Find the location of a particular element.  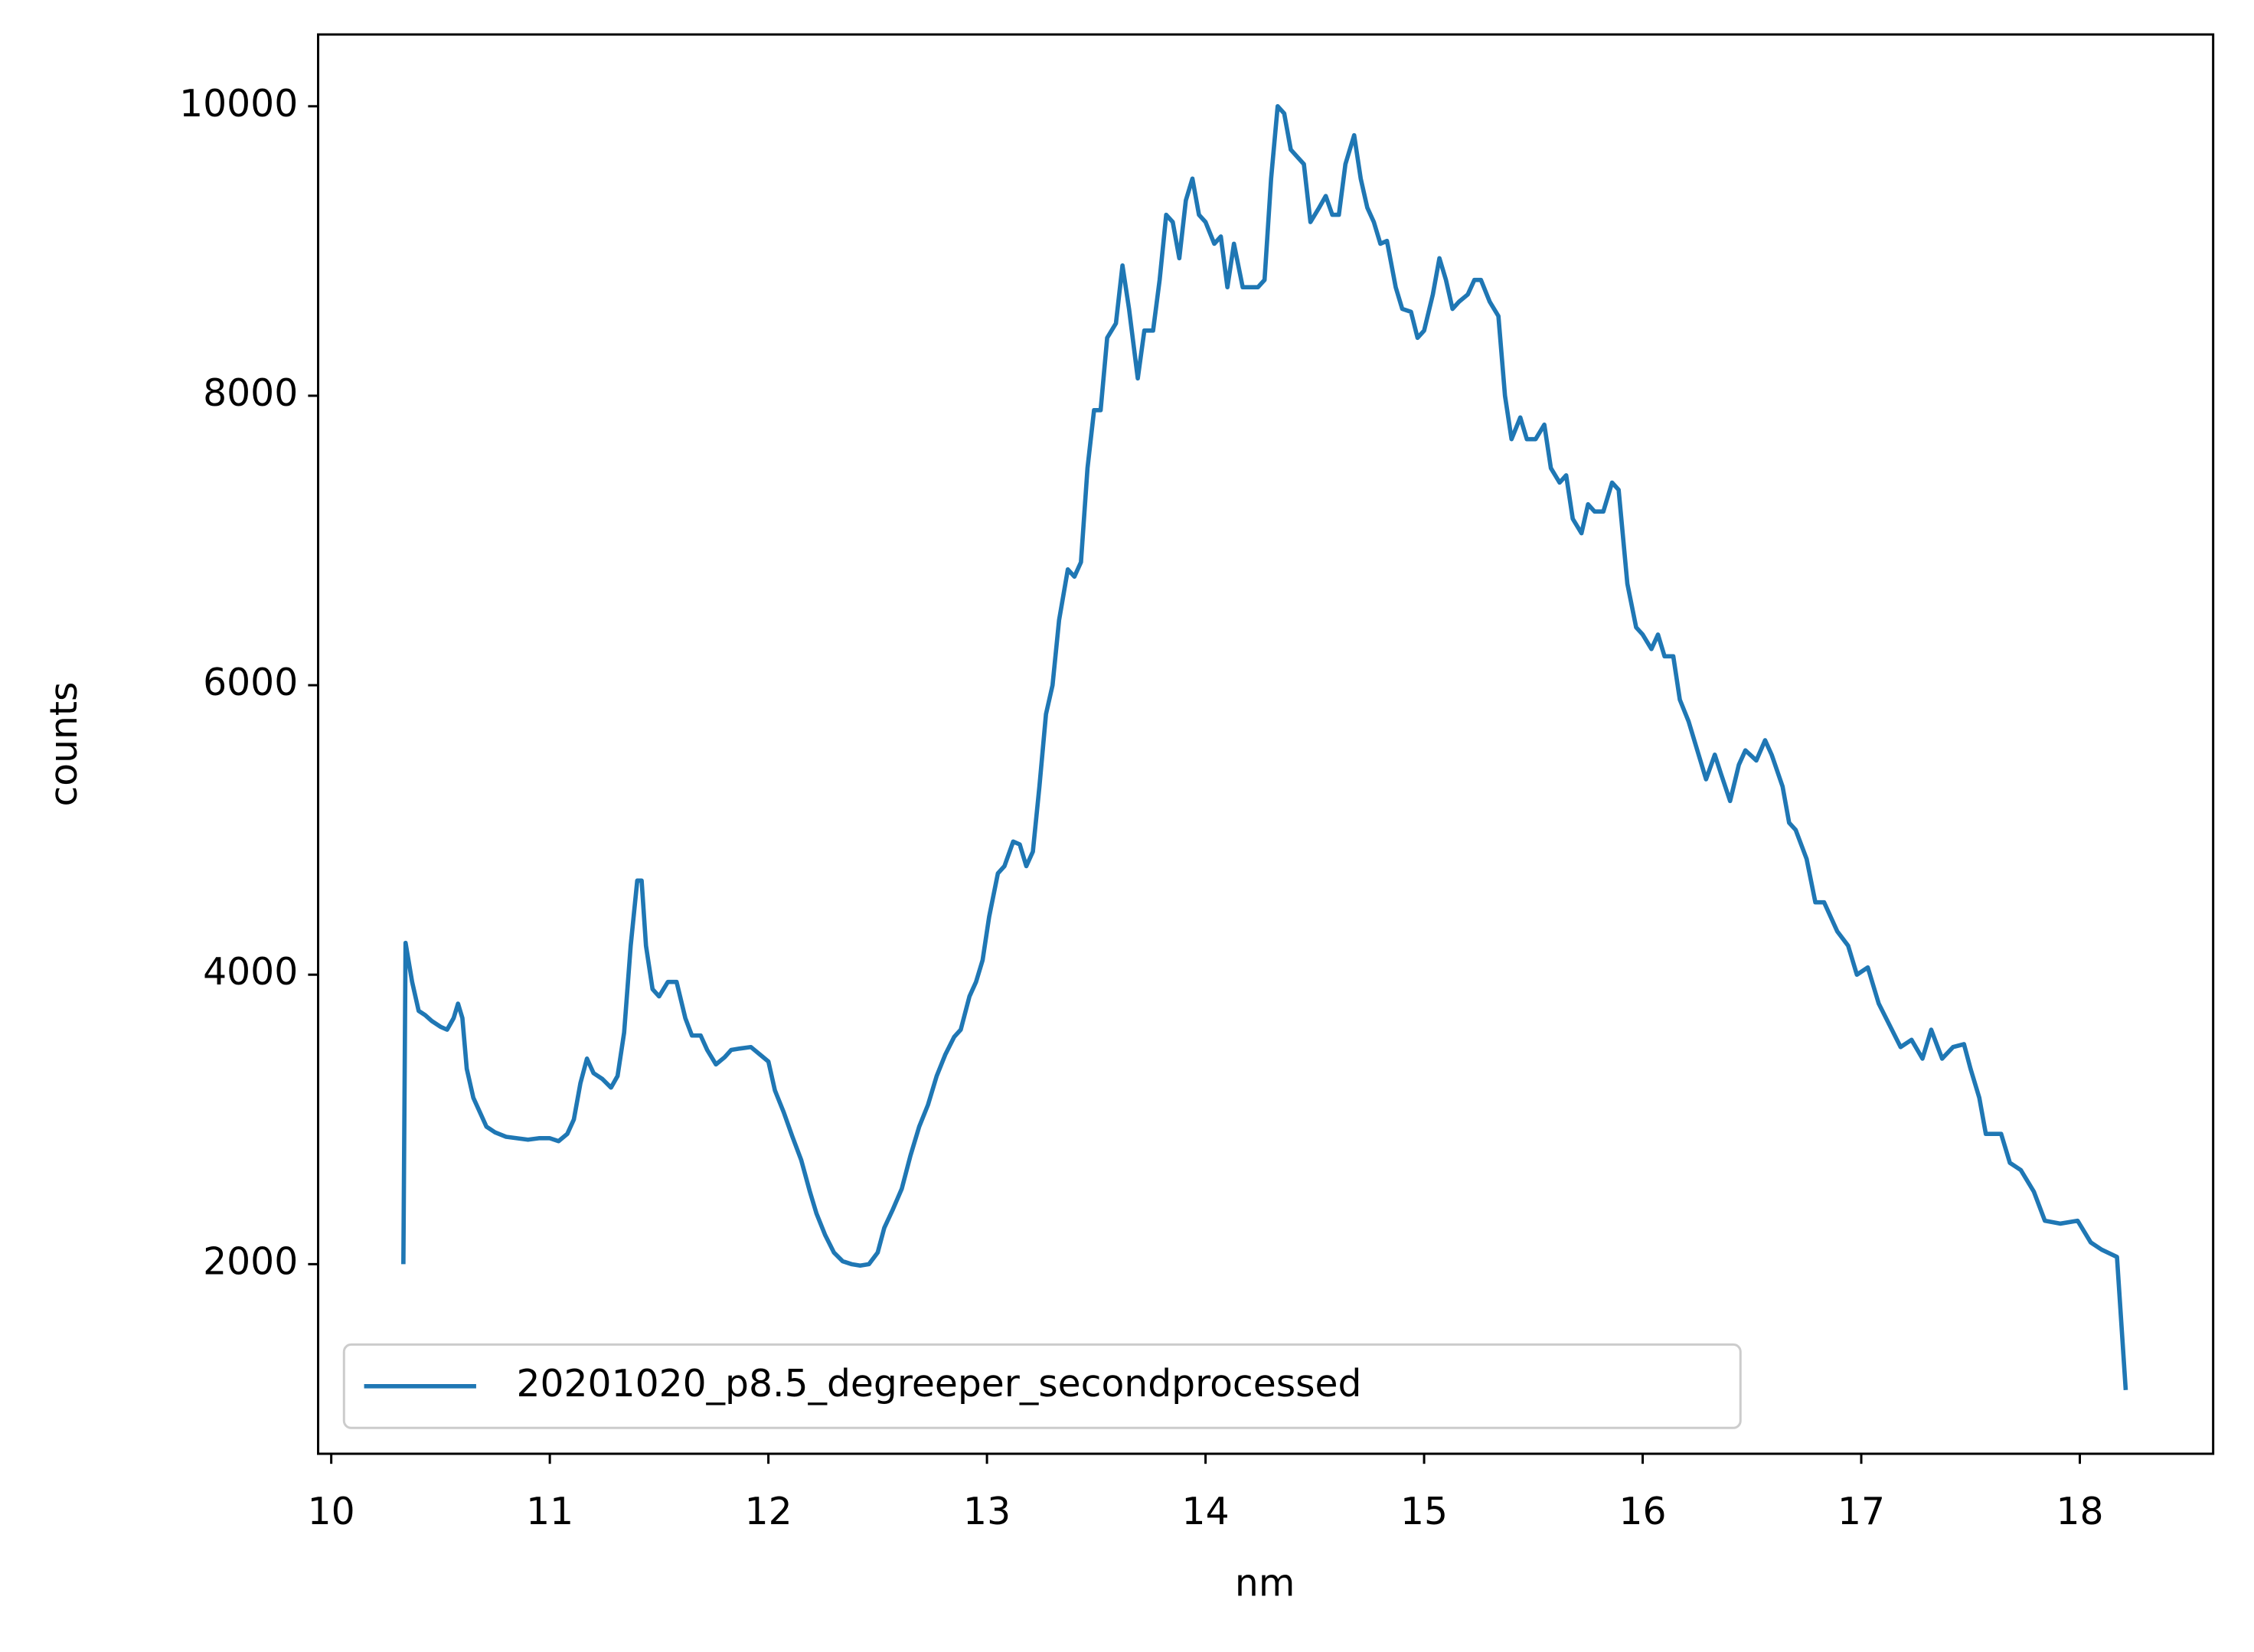

y-axis-label: counts is located at coordinates (64, 745).